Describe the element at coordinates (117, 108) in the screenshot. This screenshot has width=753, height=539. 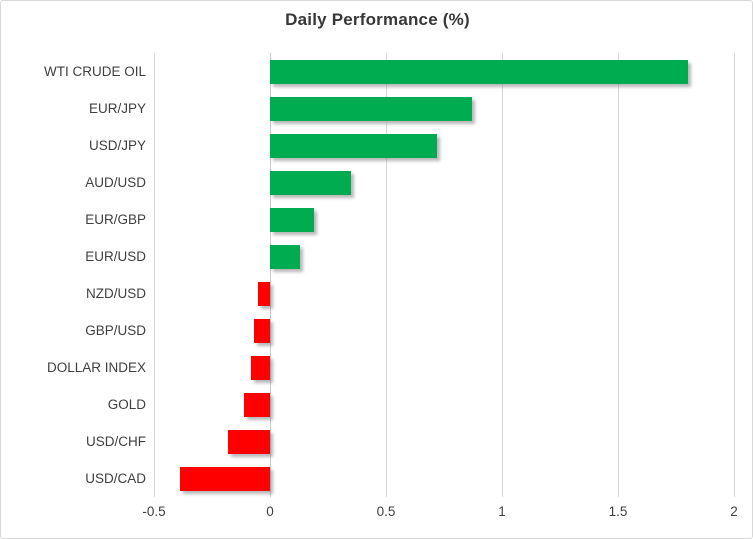
I see `category-label: EUR/JPY` at that location.